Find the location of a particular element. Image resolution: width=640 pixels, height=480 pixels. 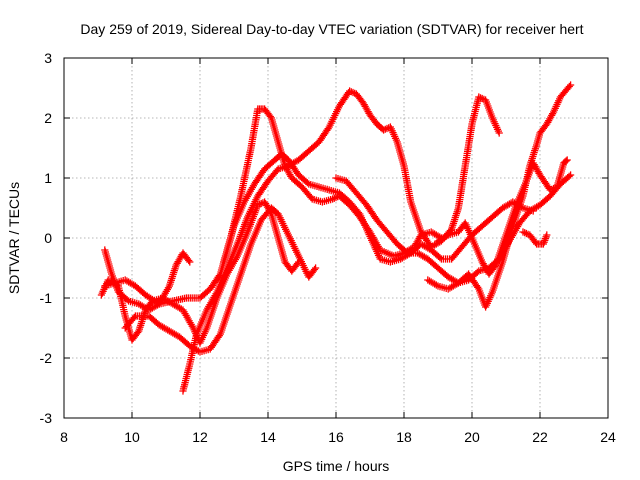

x-tick-label: 8 is located at coordinates (64, 437).